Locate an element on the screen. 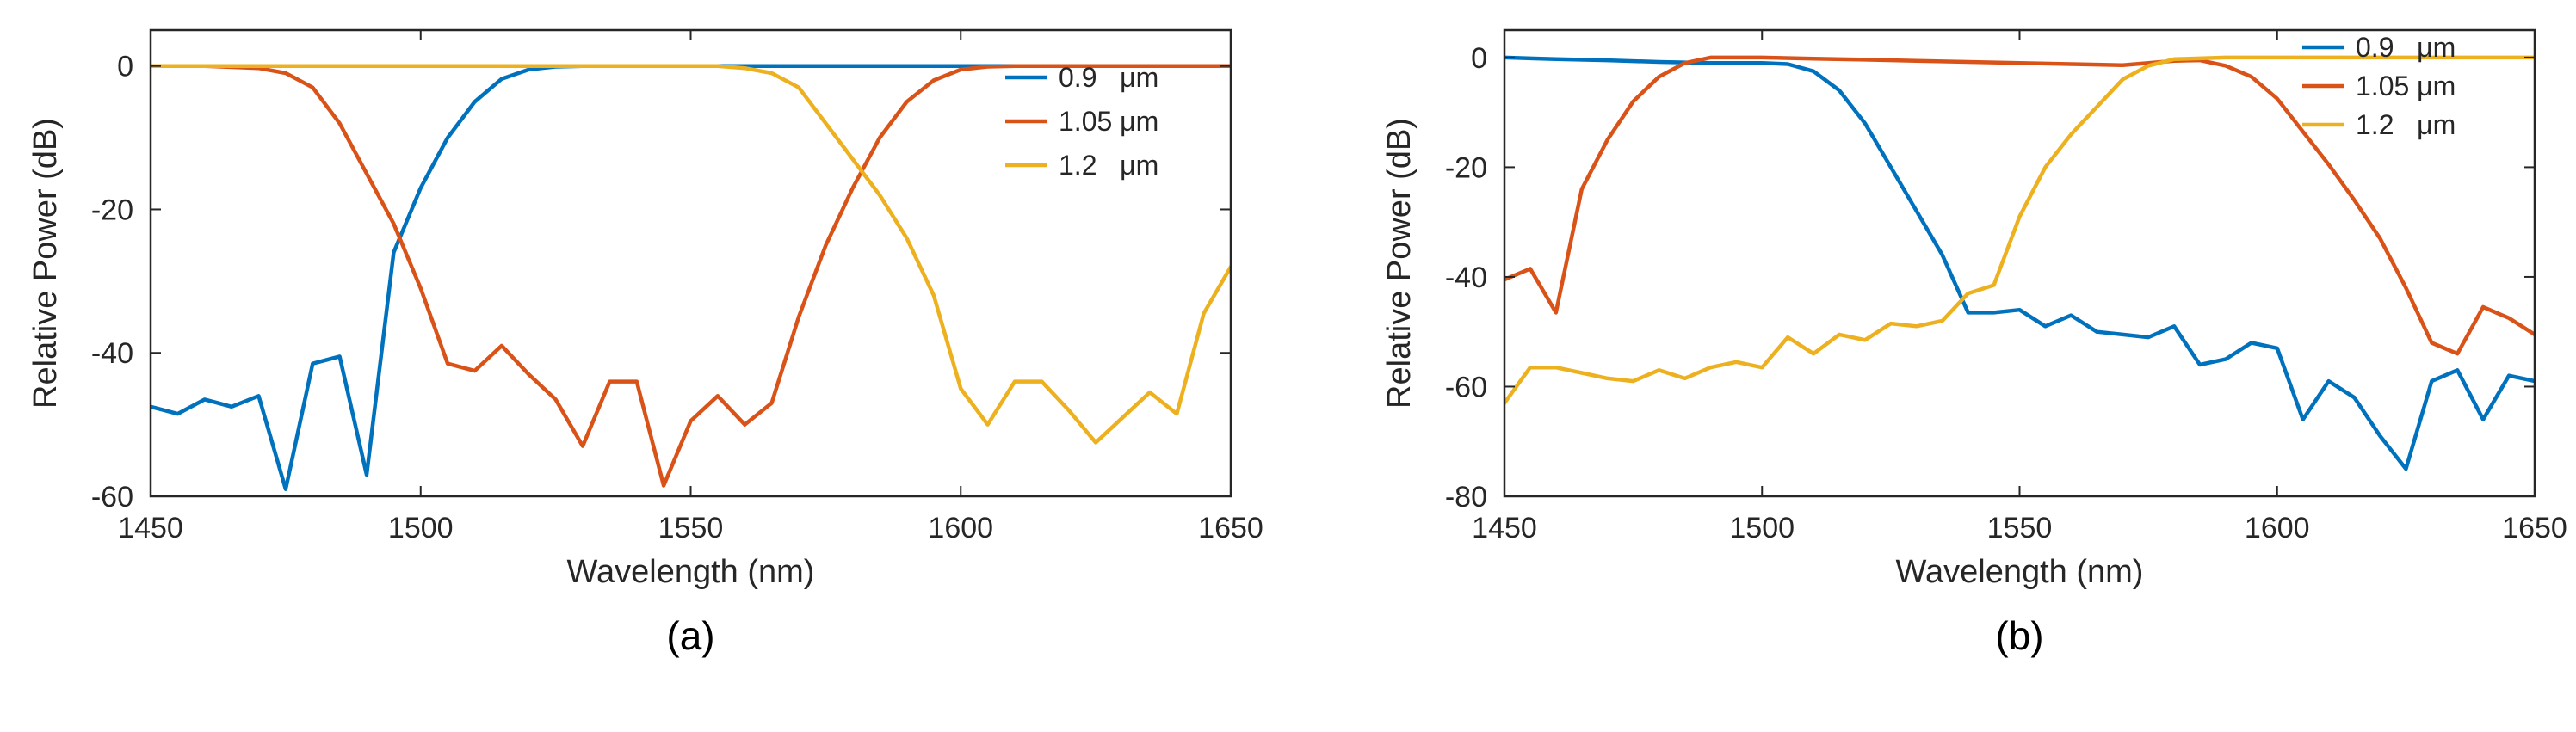 The height and width of the screenshot is (732, 2576). y-tick-label: -80 is located at coordinates (1466, 497).